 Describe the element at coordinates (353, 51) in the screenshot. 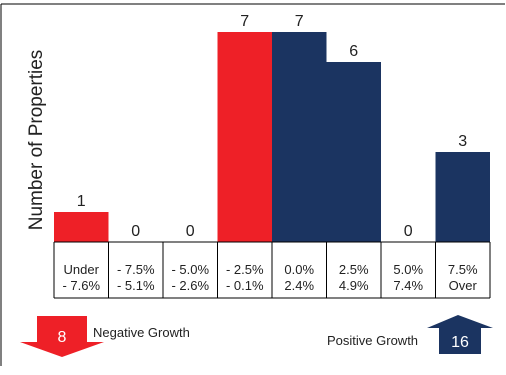

I see `value-label-6: 6` at that location.